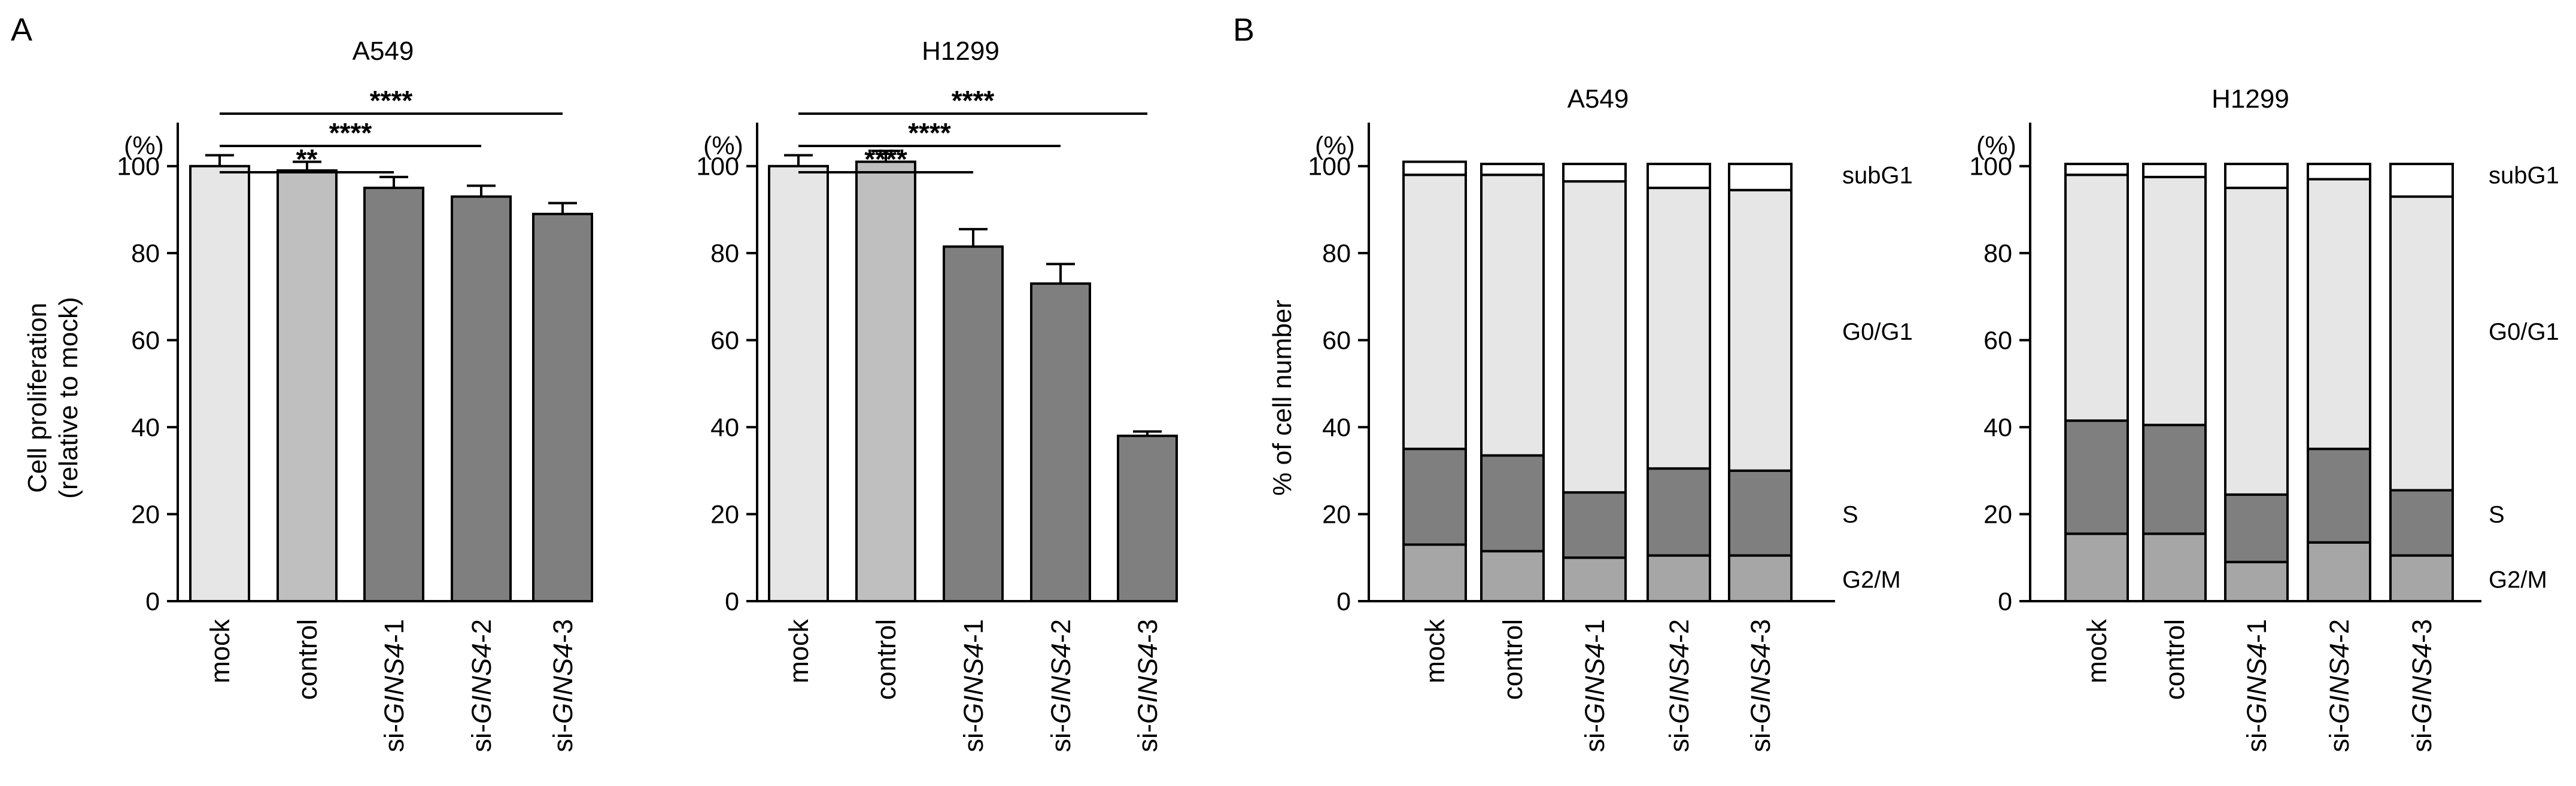  I want to click on panel-label: A, so click(21, 30).